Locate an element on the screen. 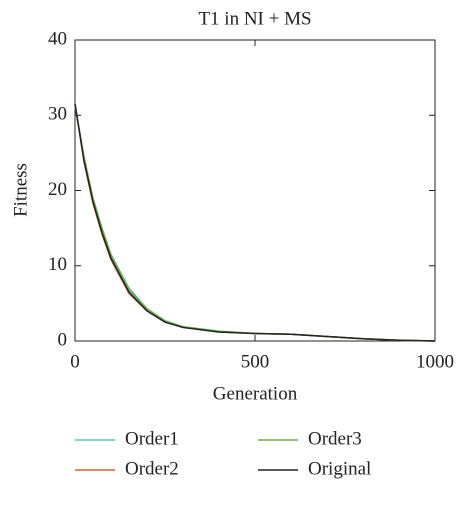  x-tick-label: 1000 is located at coordinates (435, 361).